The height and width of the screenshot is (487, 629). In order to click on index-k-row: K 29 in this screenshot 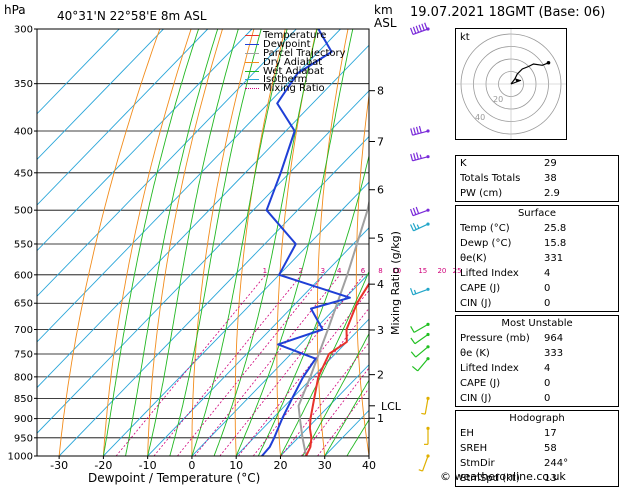, I will do `click(537, 163)`.